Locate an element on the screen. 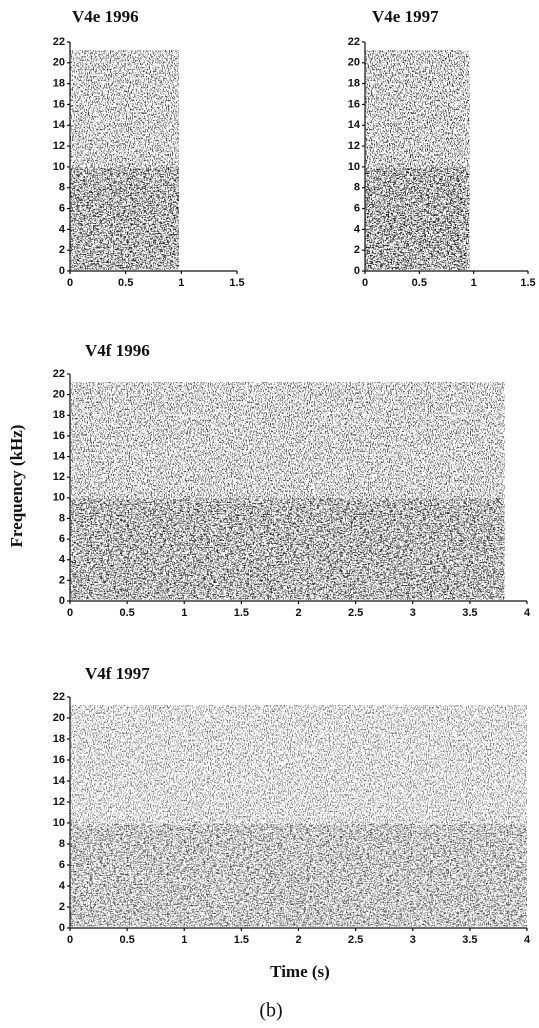 This screenshot has width=539, height=1028. caption: (b) is located at coordinates (270, 1011).